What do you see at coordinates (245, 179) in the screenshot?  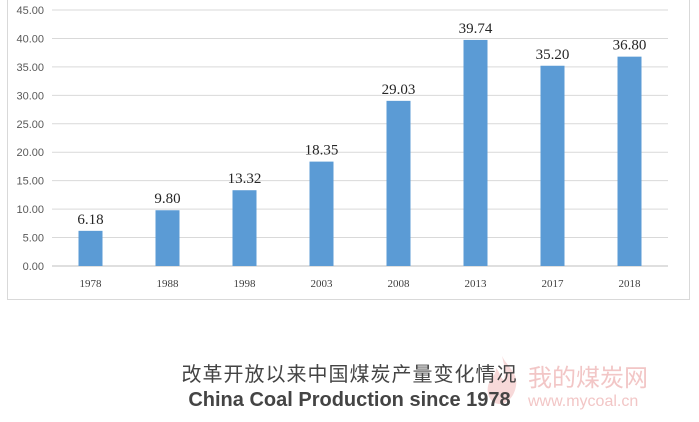 I see `data-label: 13.32` at bounding box center [245, 179].